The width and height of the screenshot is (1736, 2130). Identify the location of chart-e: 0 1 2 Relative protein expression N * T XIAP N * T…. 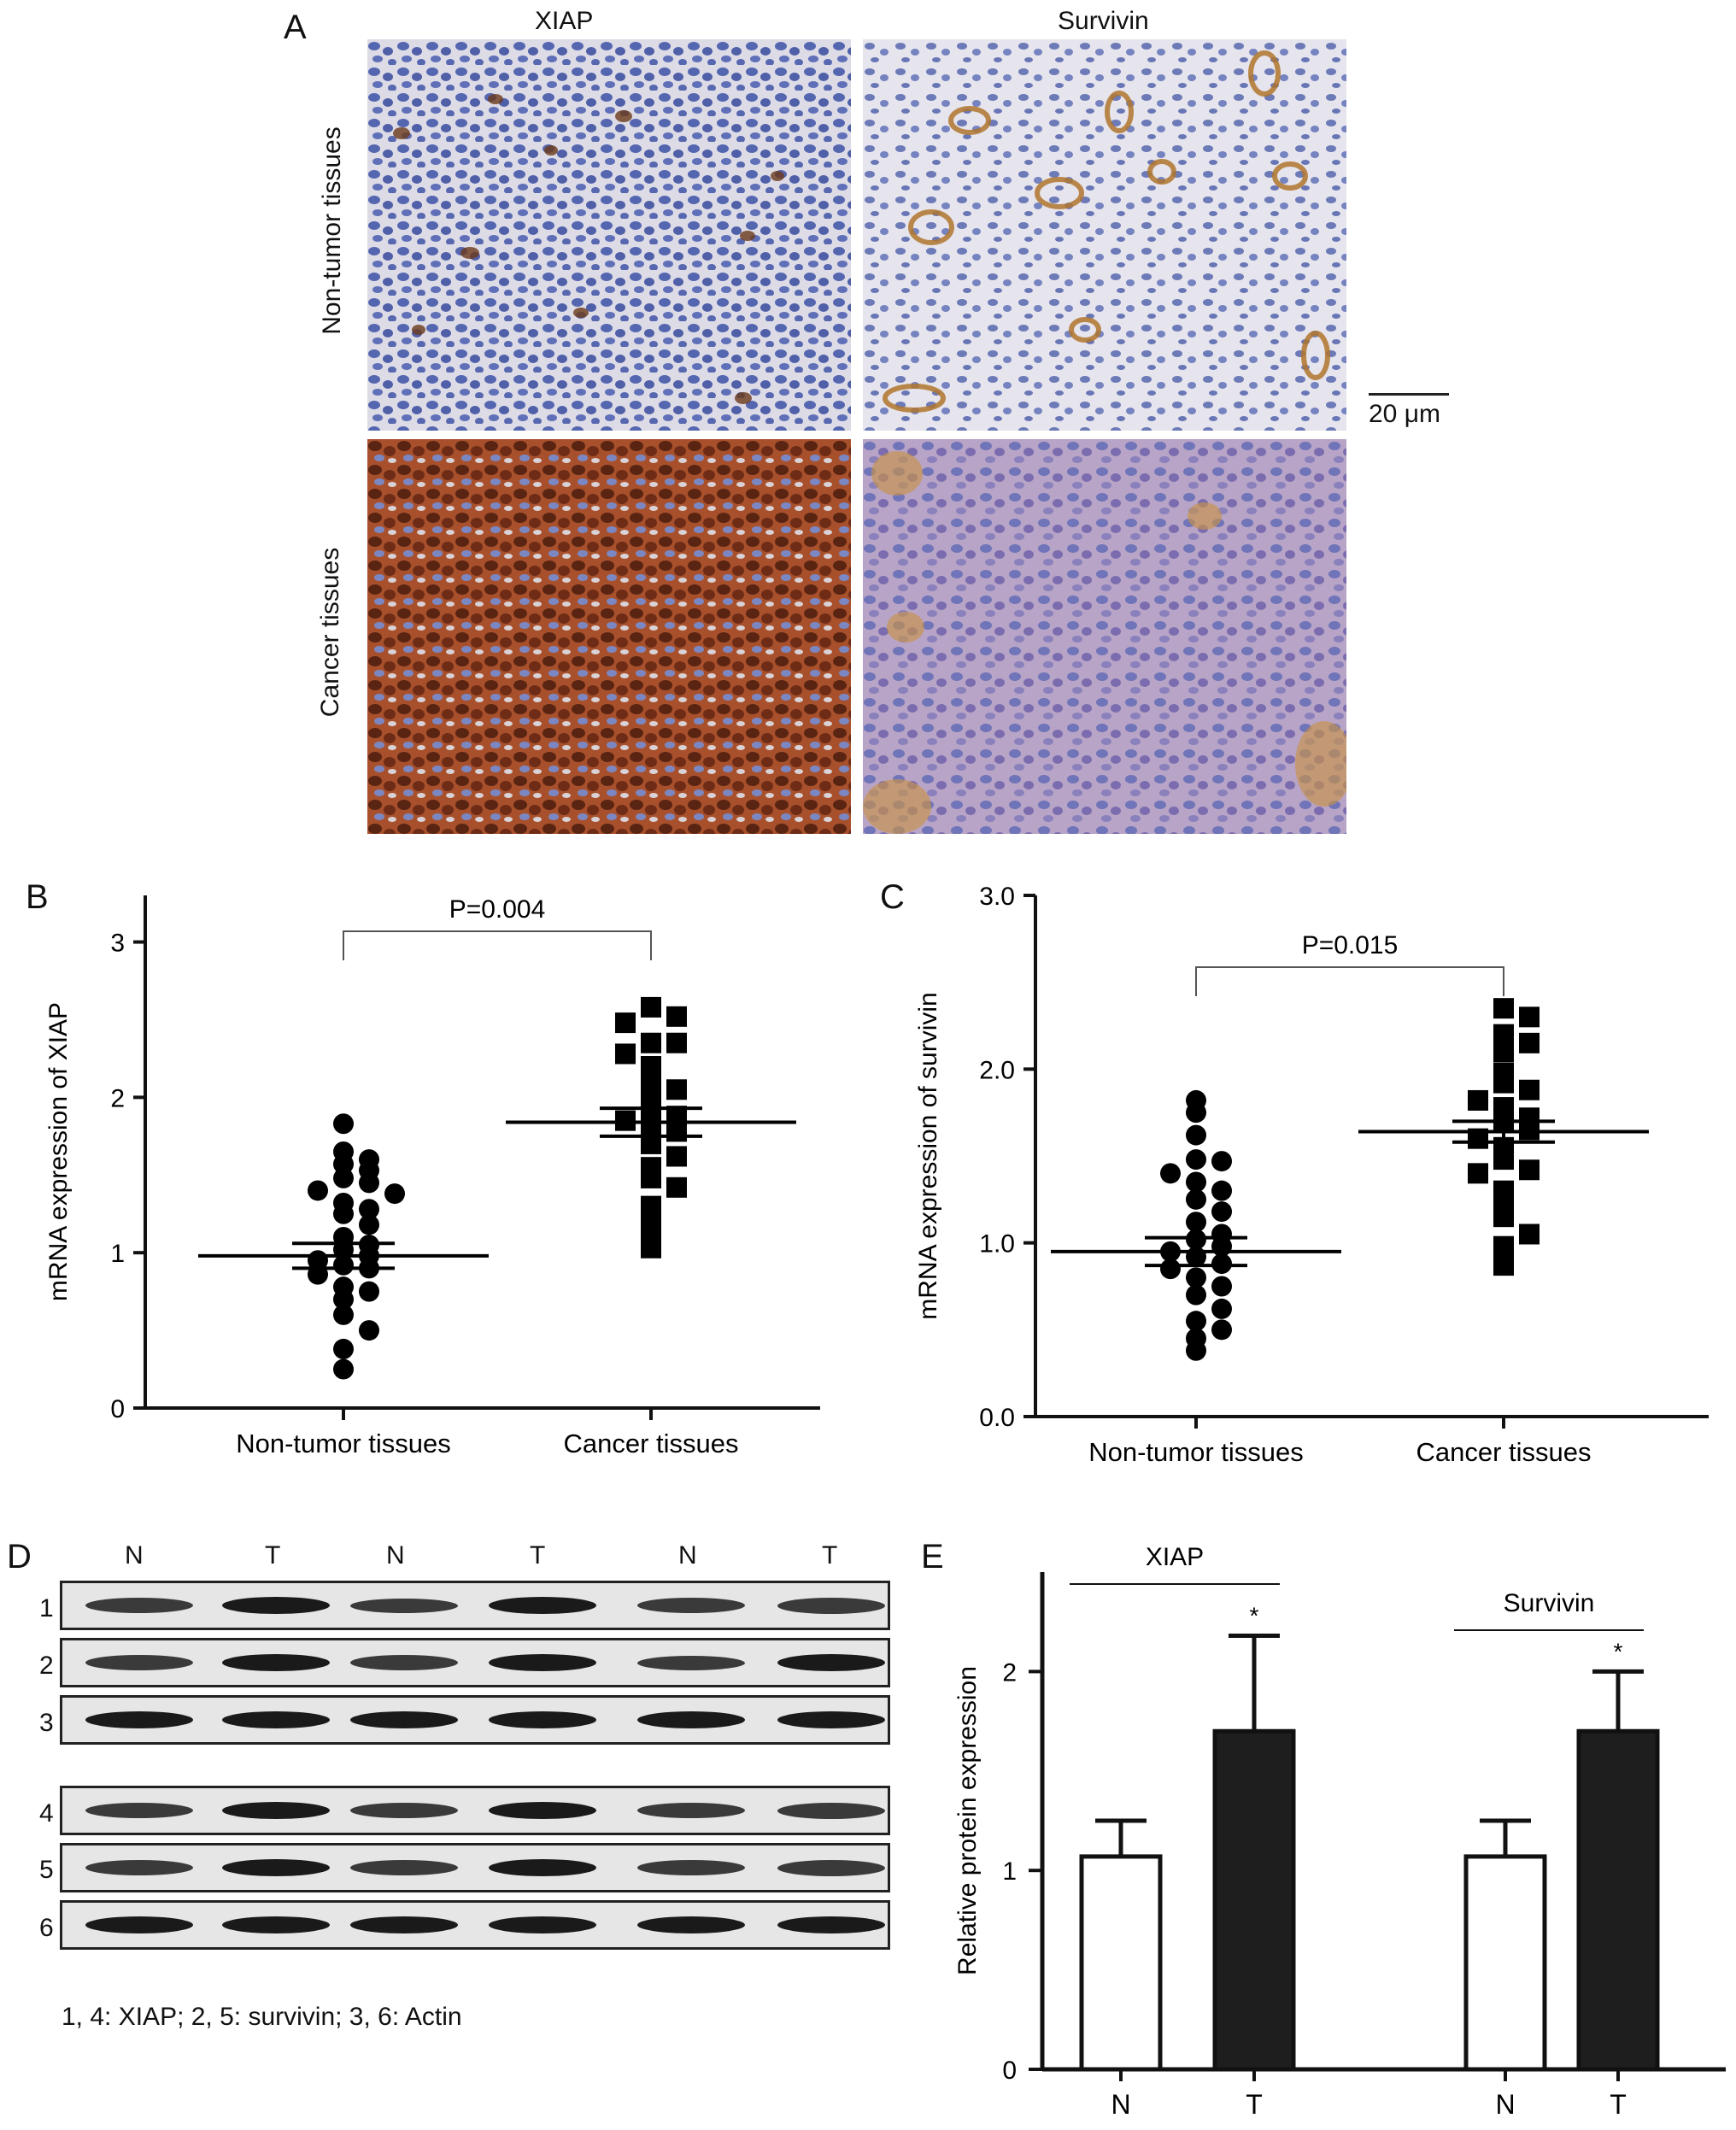
(1339, 1831).